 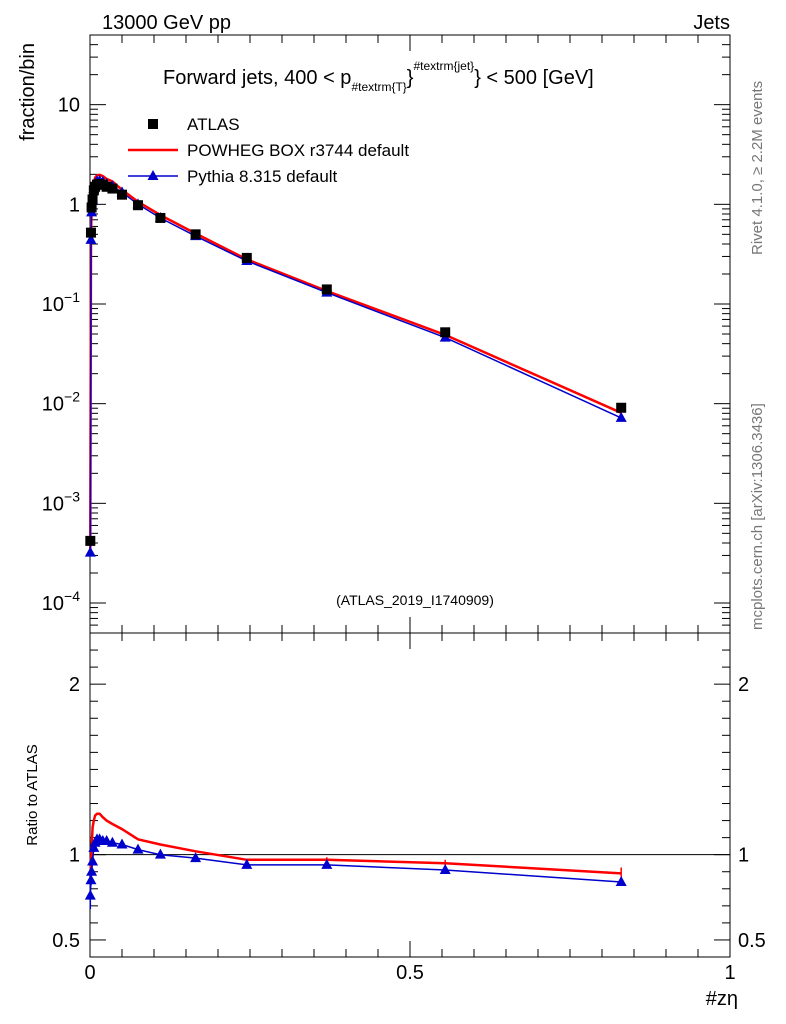 I want to click on ratio-y-tick-label-left: 0.5, so click(x=66, y=941).